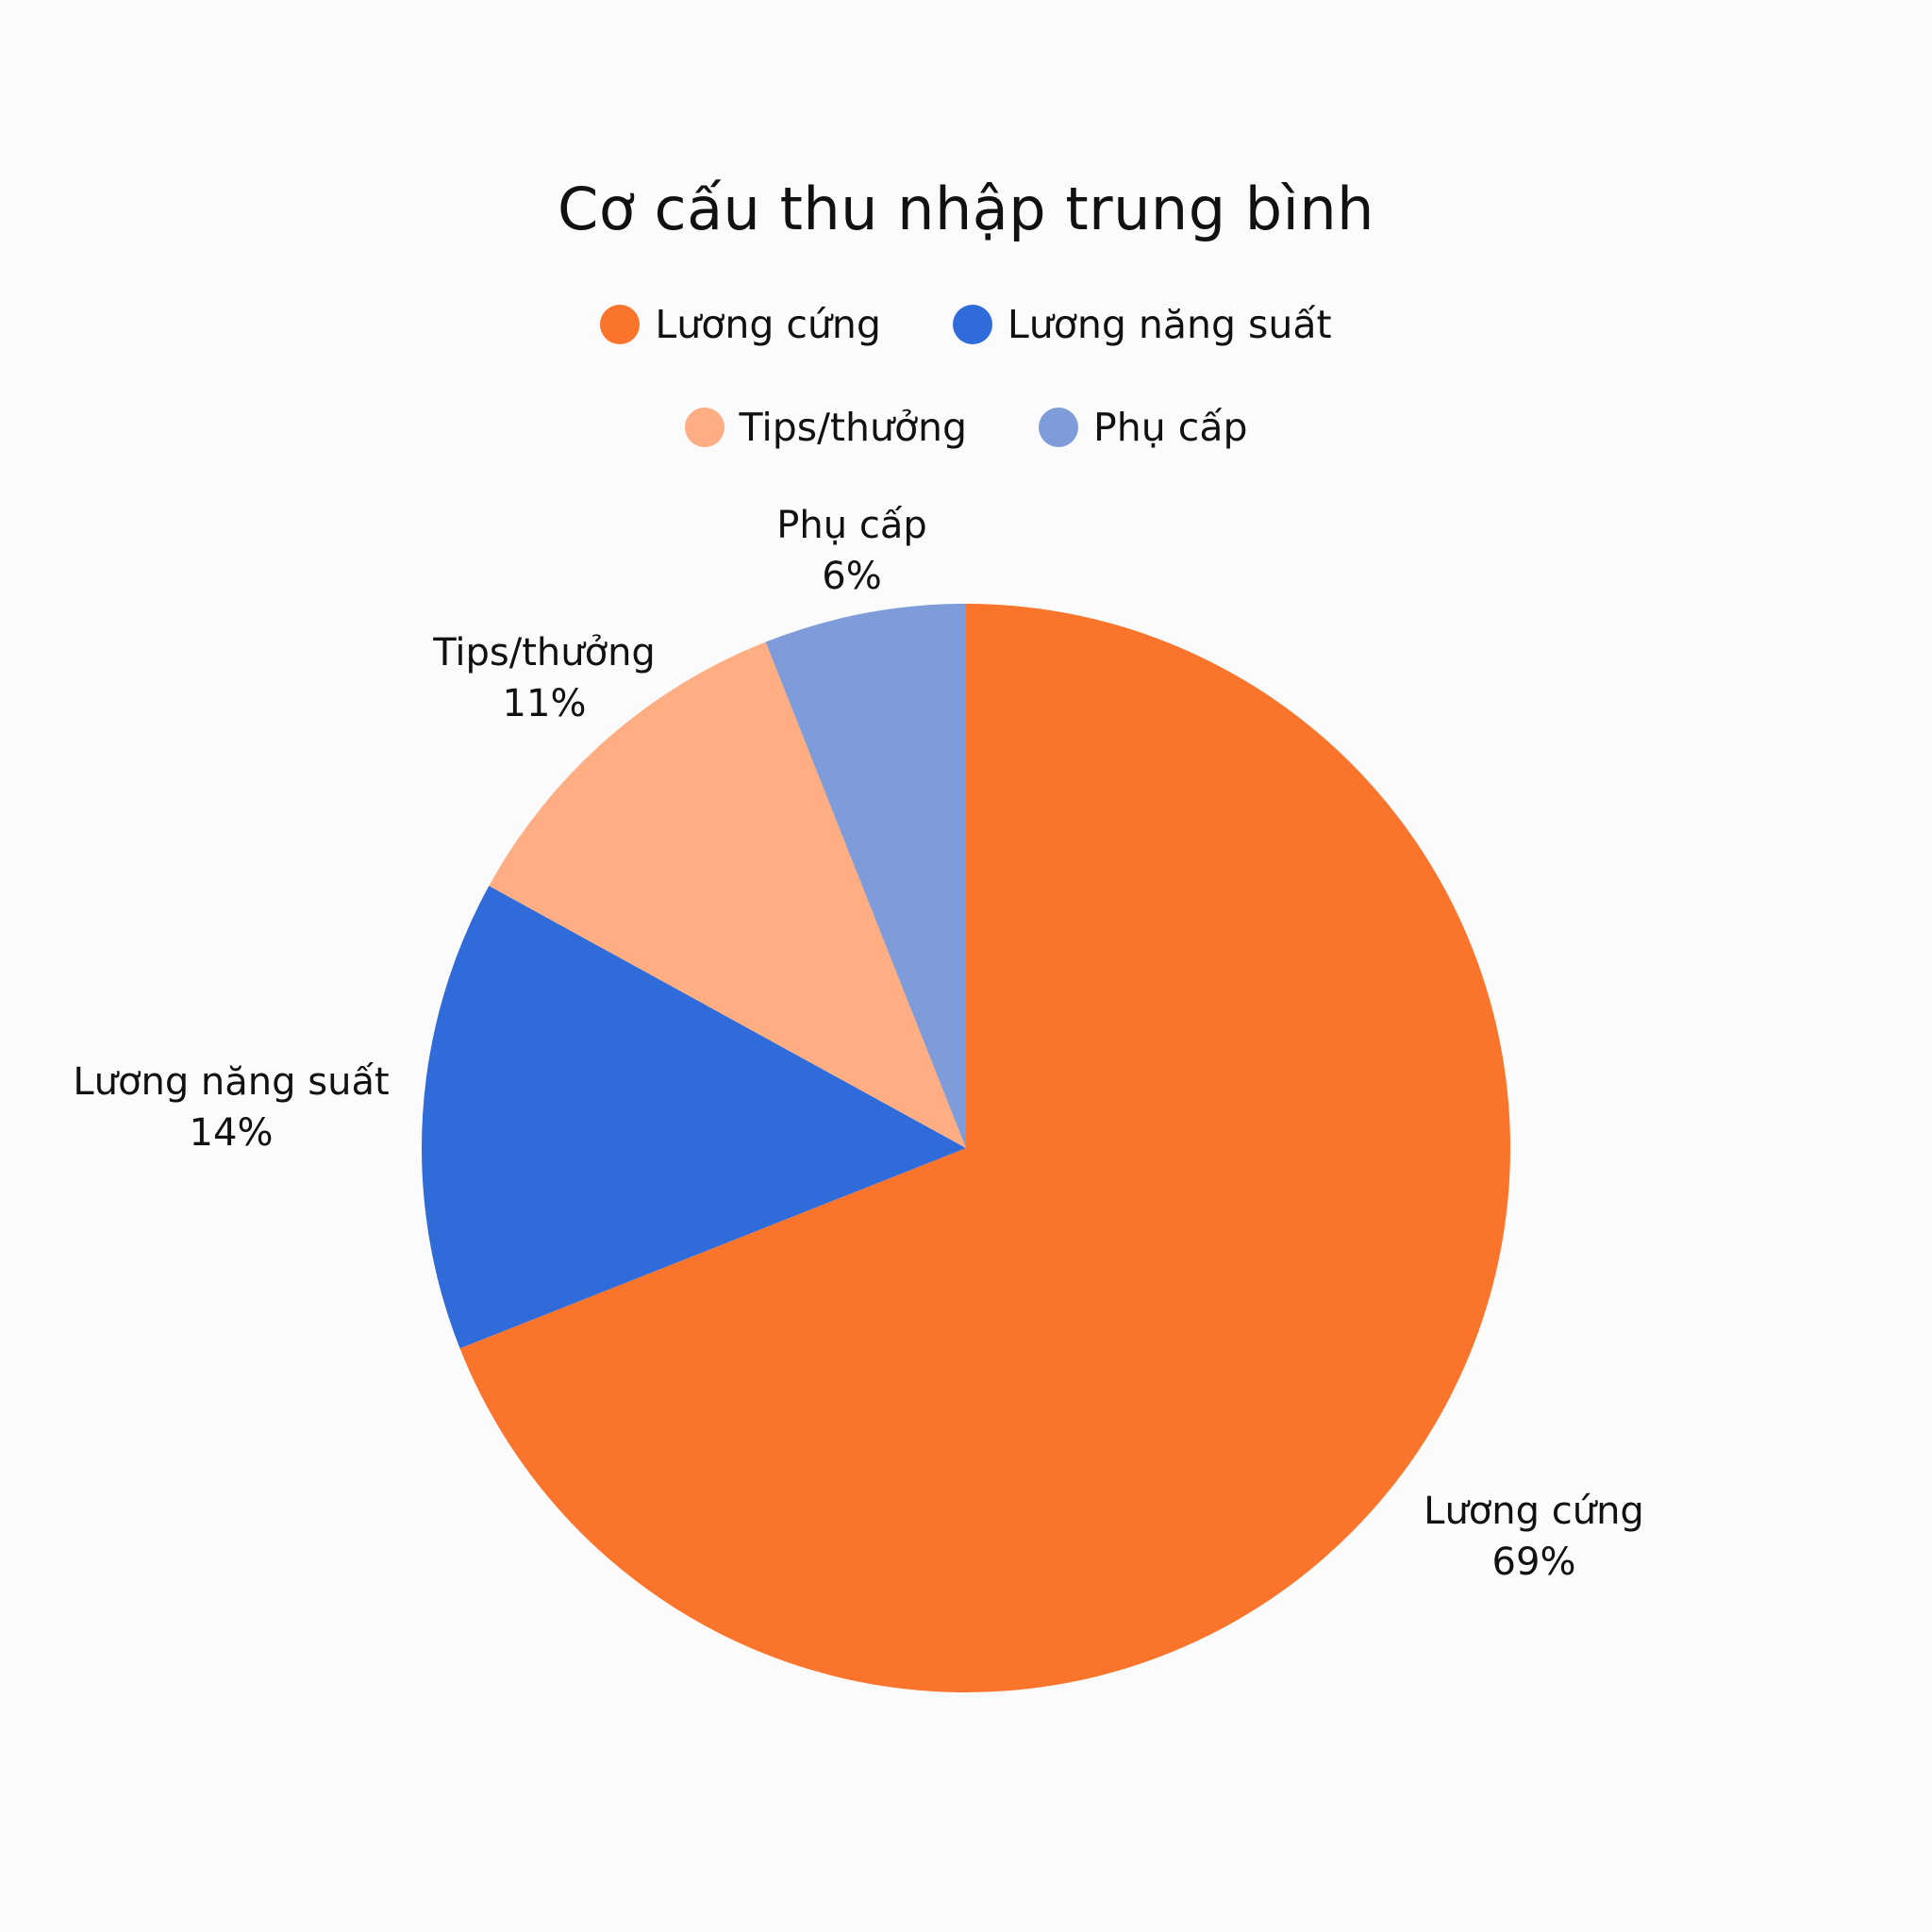 This screenshot has height=1932, width=1932. Describe the element at coordinates (545, 678) in the screenshot. I see `slice-label-tips-thuong: Tips/thưởng 11%` at that location.